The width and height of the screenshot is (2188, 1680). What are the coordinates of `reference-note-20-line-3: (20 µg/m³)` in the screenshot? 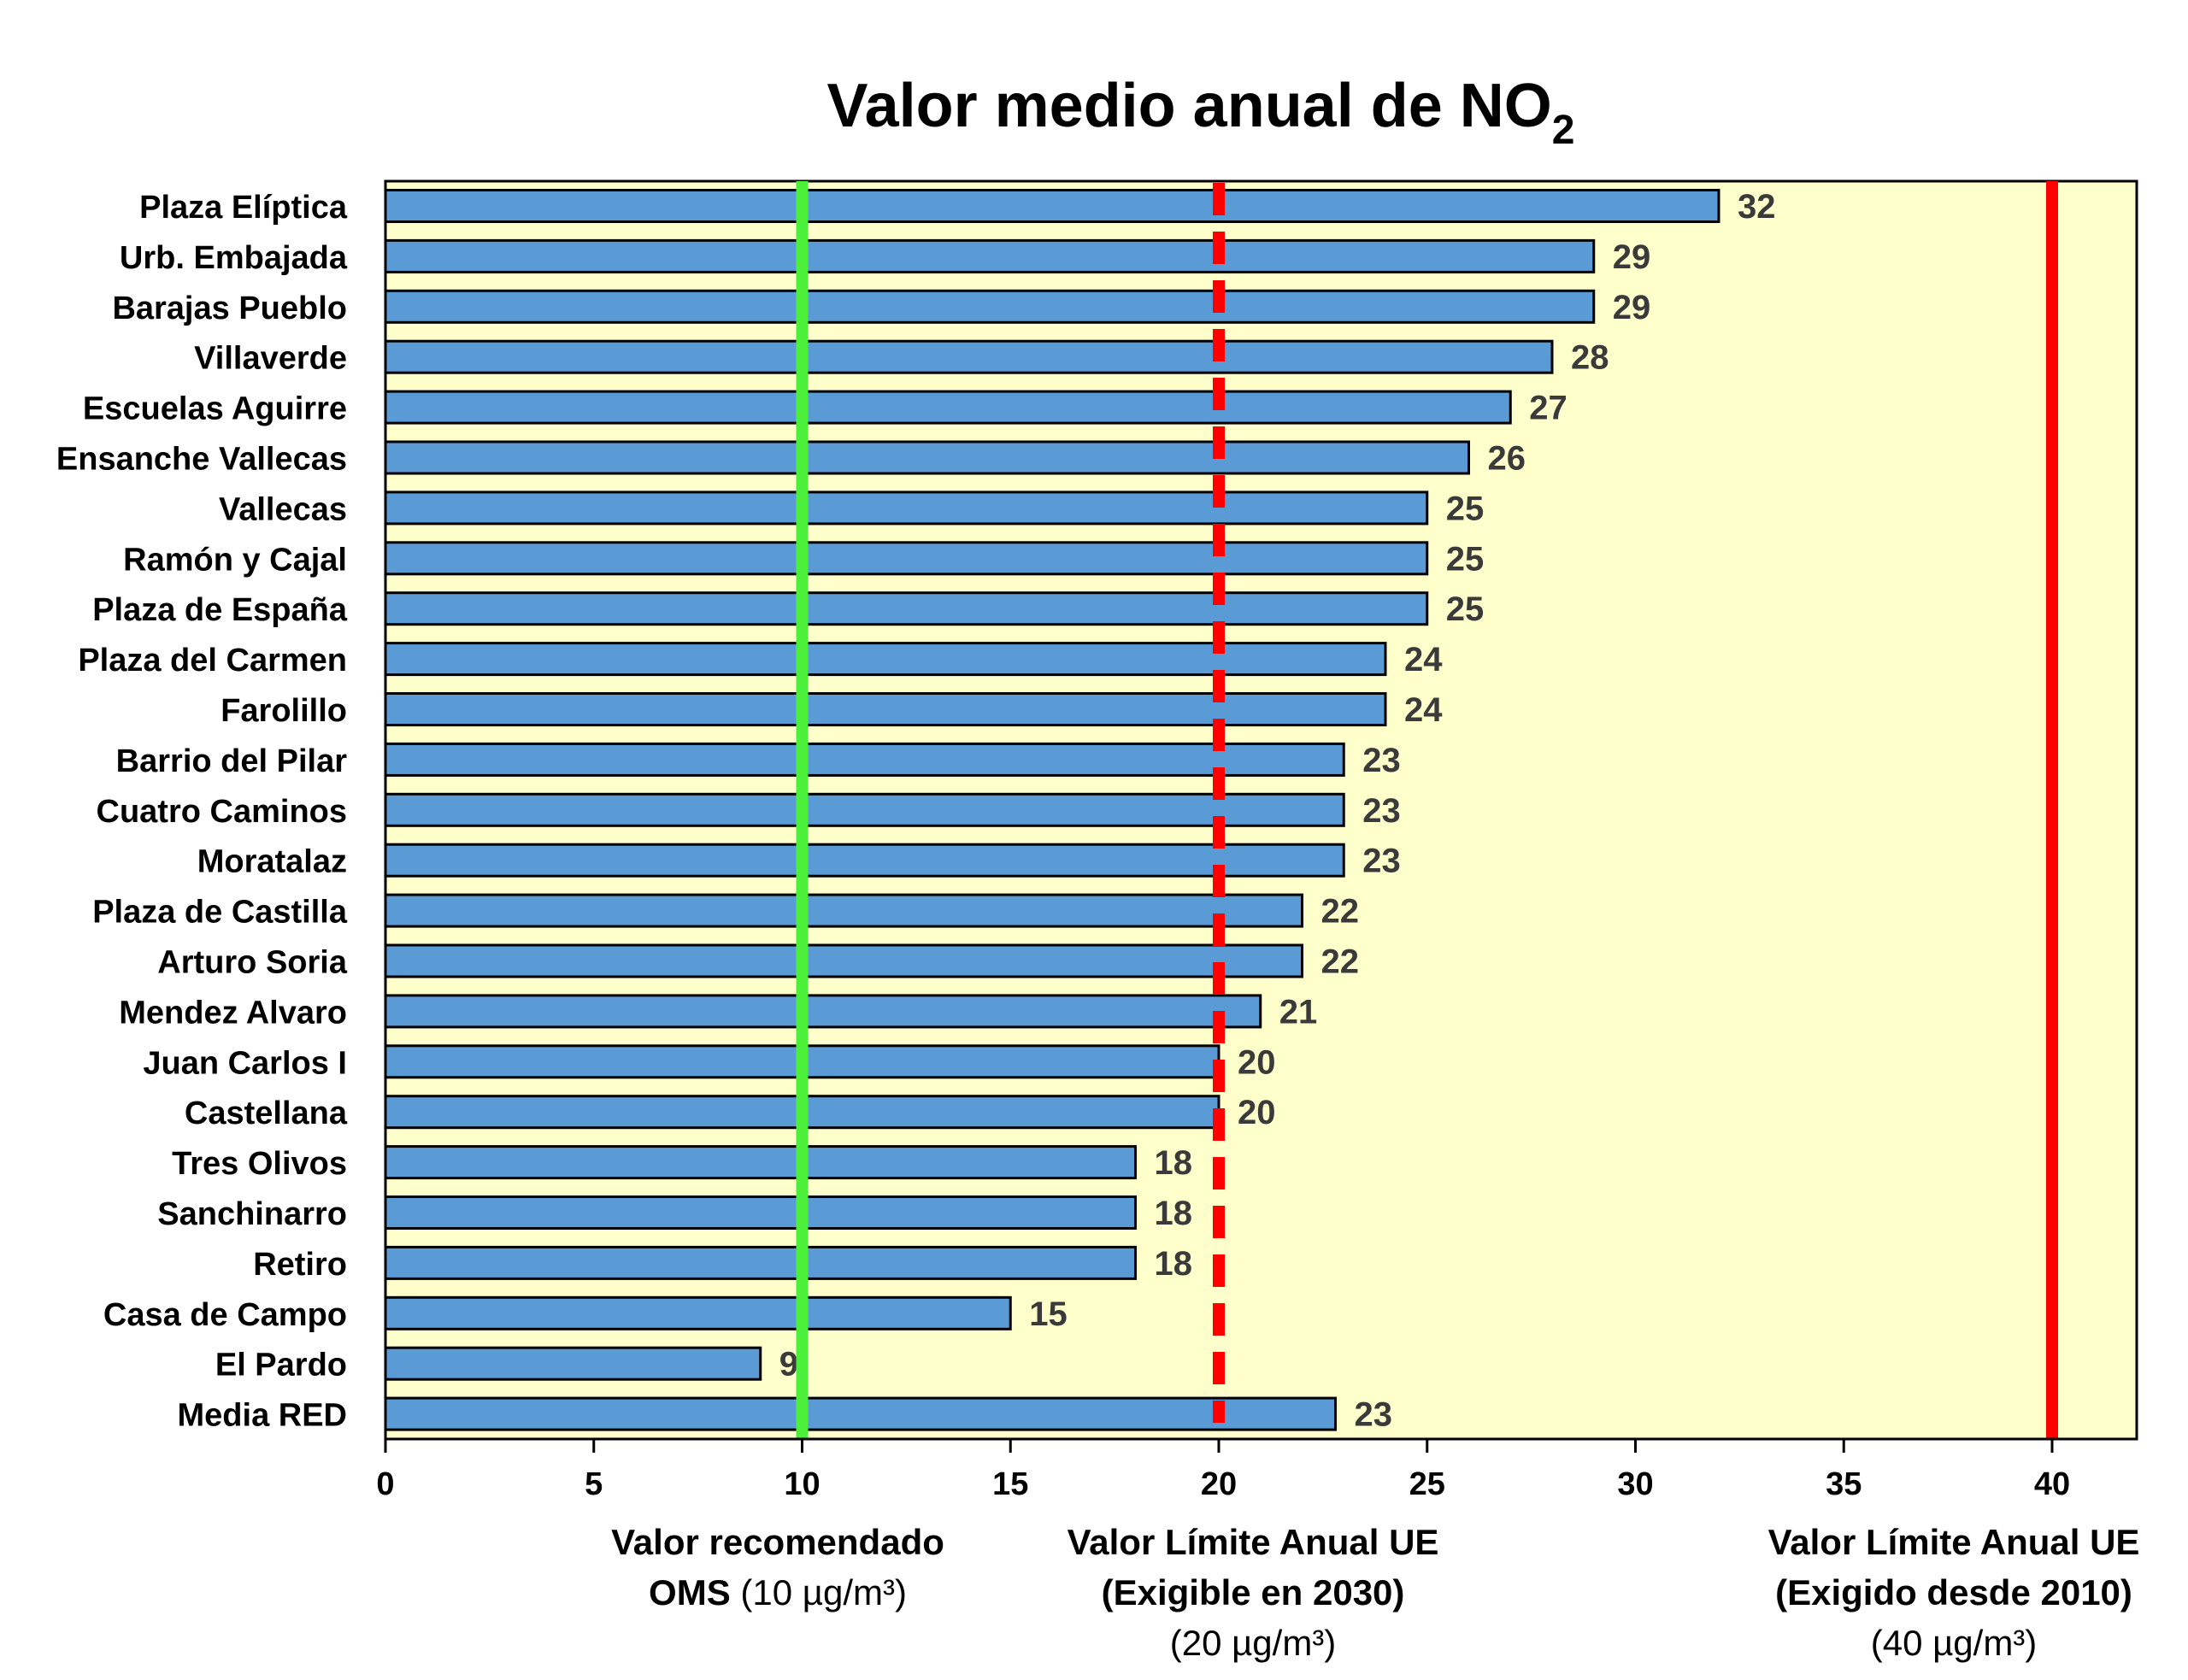 It's located at (1254, 1643).